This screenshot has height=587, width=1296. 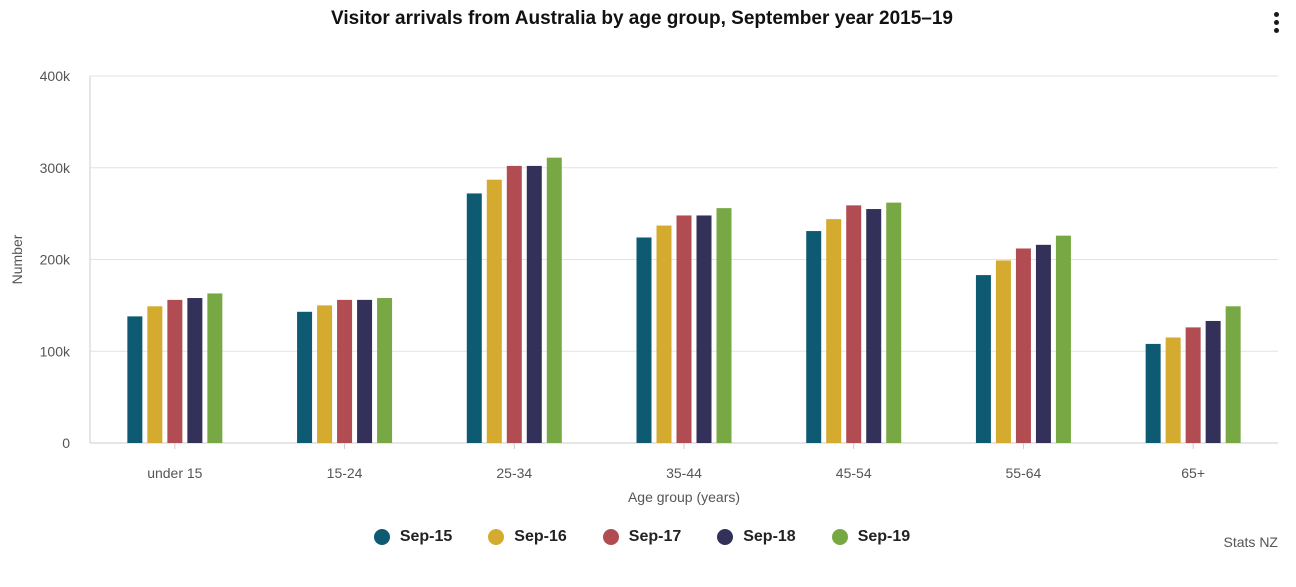 I want to click on legend-item: Sep-18, so click(x=756, y=537).